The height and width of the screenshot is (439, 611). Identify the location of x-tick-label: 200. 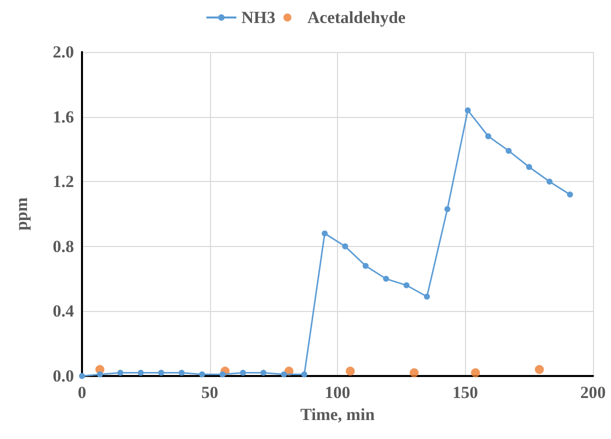
(593, 392).